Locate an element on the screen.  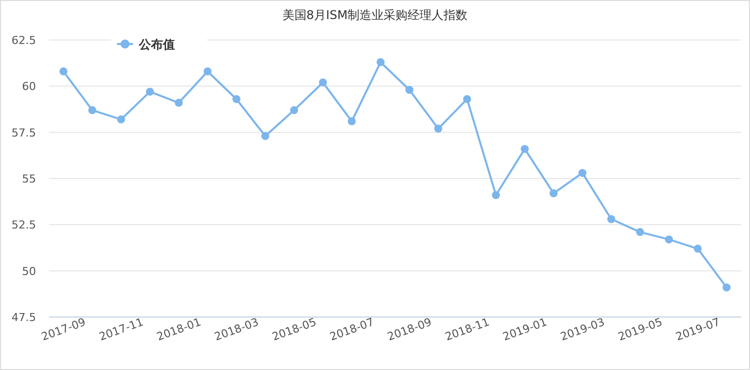
y-tick-label: 62.5 is located at coordinates (24, 40).